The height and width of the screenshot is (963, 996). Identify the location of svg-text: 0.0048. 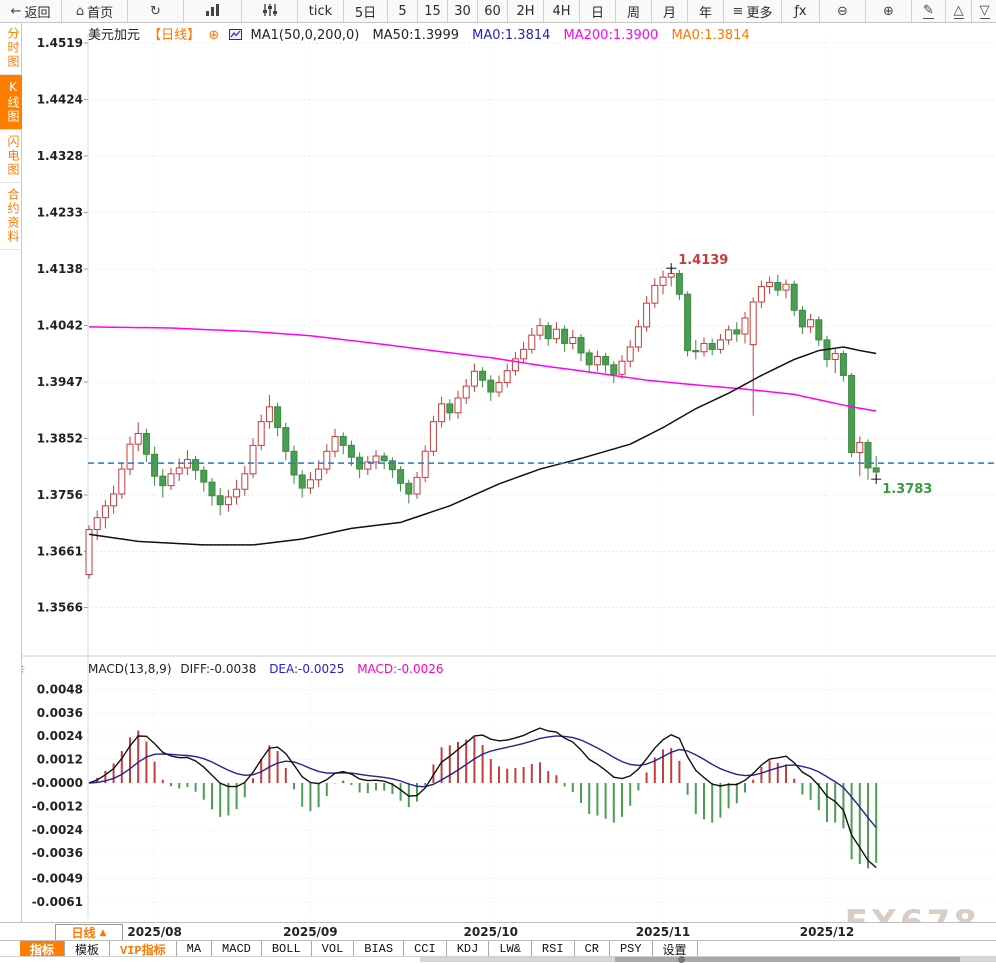
(60, 689).